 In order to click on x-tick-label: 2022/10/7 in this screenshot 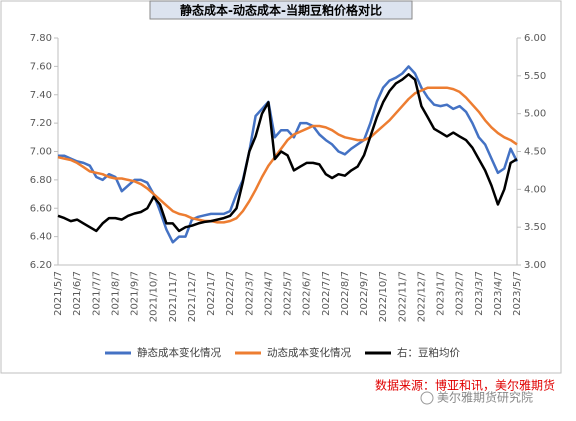, I will do `click(383, 296)`.